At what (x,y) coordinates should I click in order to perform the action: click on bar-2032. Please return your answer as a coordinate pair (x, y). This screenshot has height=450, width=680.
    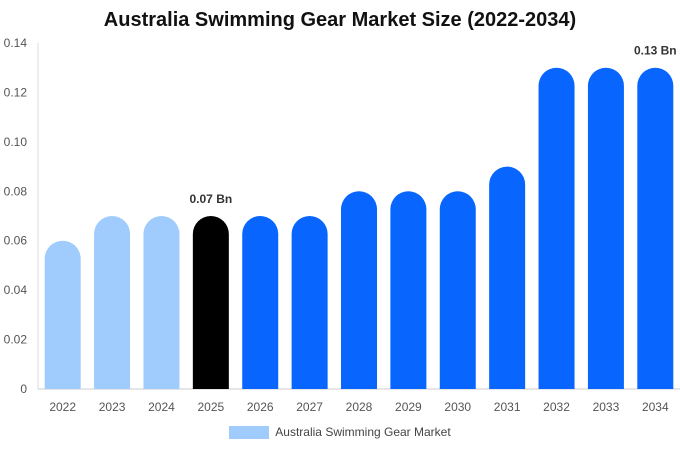
    Looking at the image, I should click on (556, 228).